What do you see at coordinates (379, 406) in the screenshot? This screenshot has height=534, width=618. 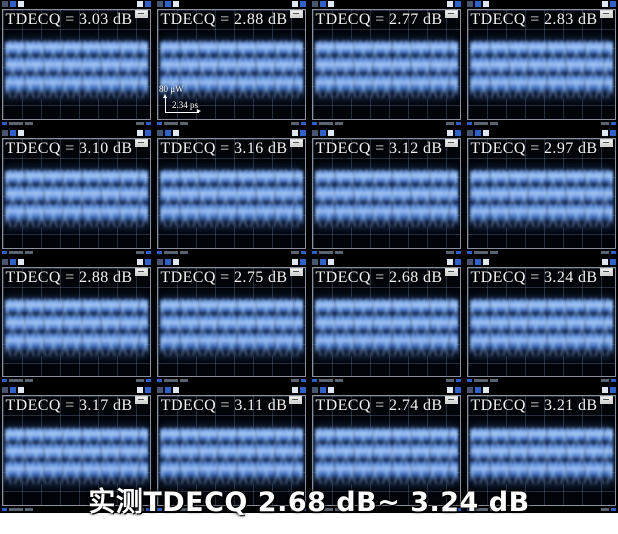 I see `tdecq-label-text: TDECQ = 2.74 dB` at bounding box center [379, 406].